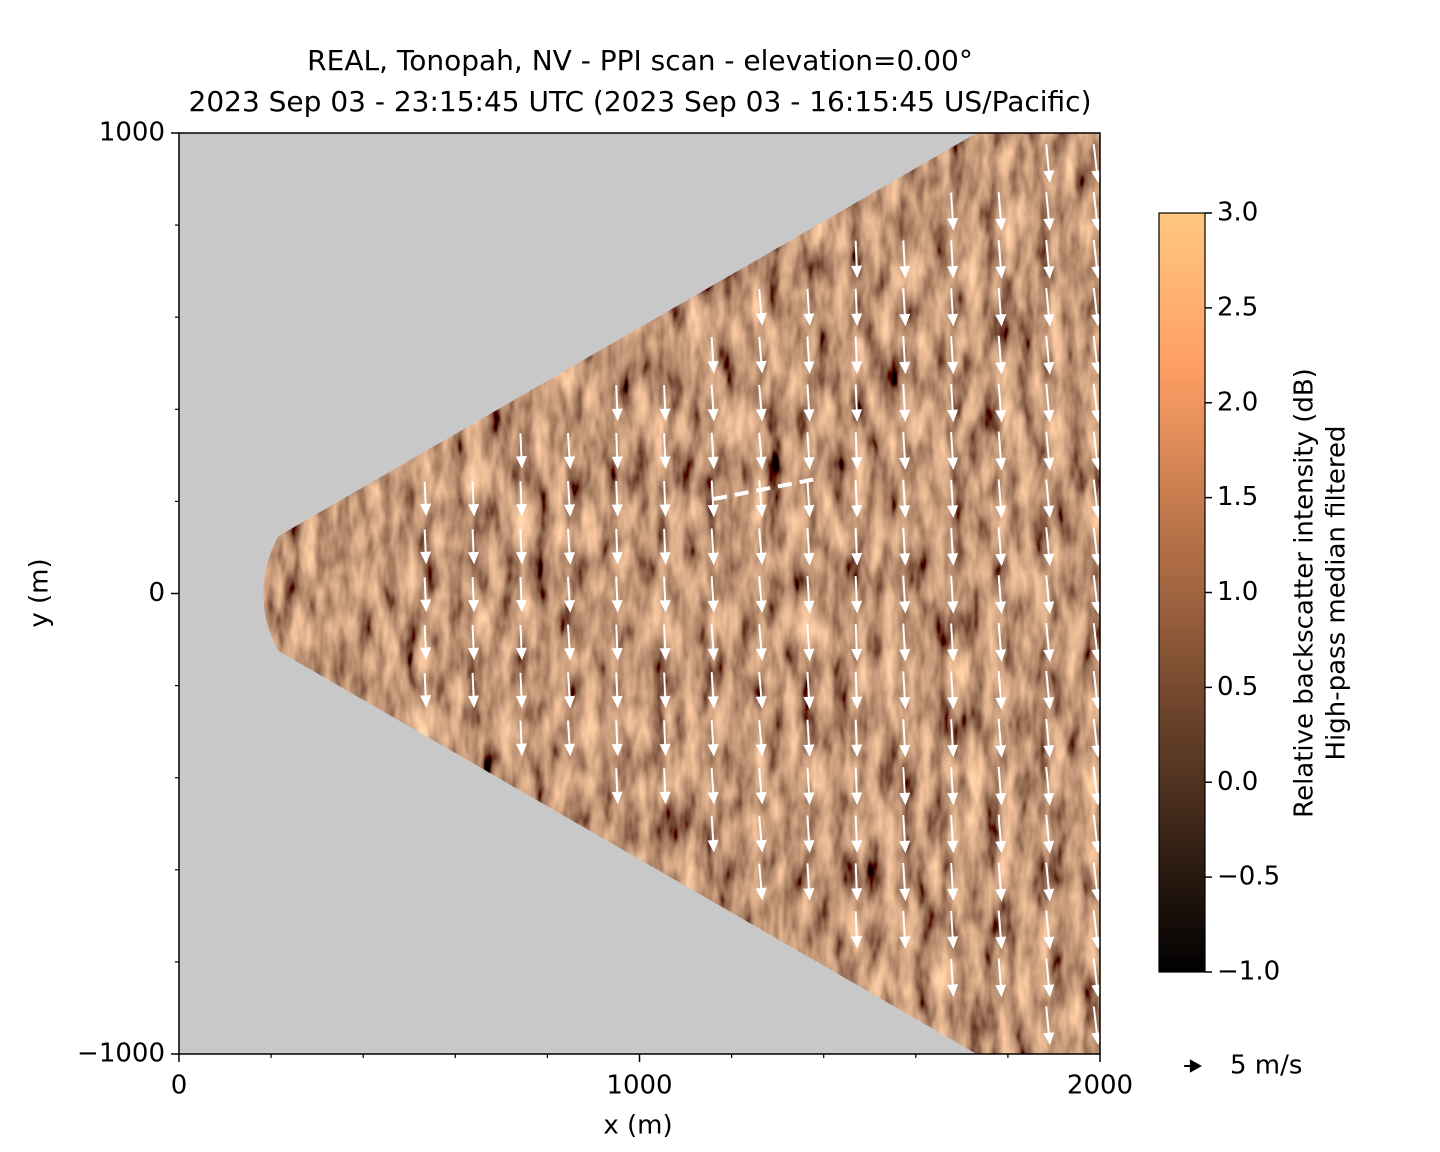 The width and height of the screenshot is (1440, 1152). I want to click on colorbar-tick-label: 1.5, so click(1237, 497).